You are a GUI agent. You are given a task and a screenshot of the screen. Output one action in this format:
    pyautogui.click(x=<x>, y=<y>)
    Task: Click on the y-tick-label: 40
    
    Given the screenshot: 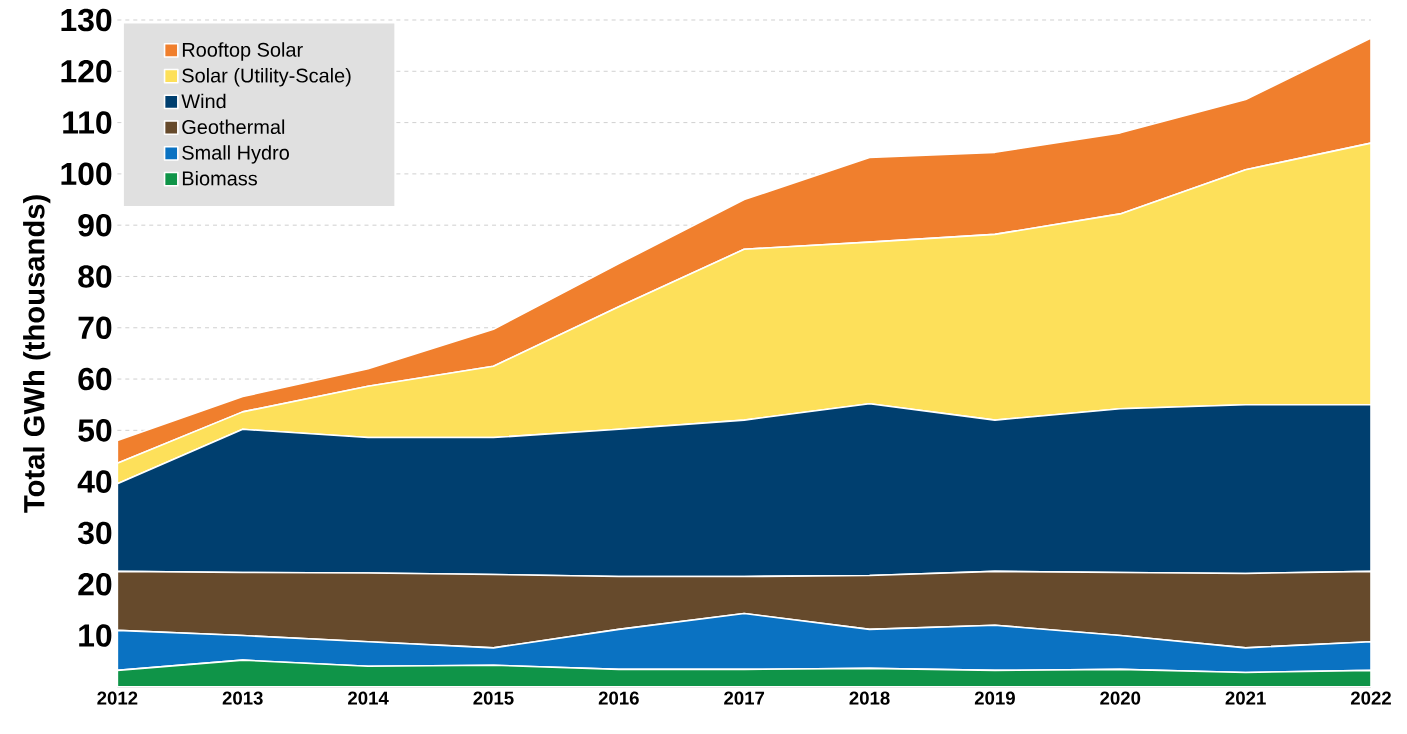 What is the action you would take?
    pyautogui.click(x=94, y=482)
    